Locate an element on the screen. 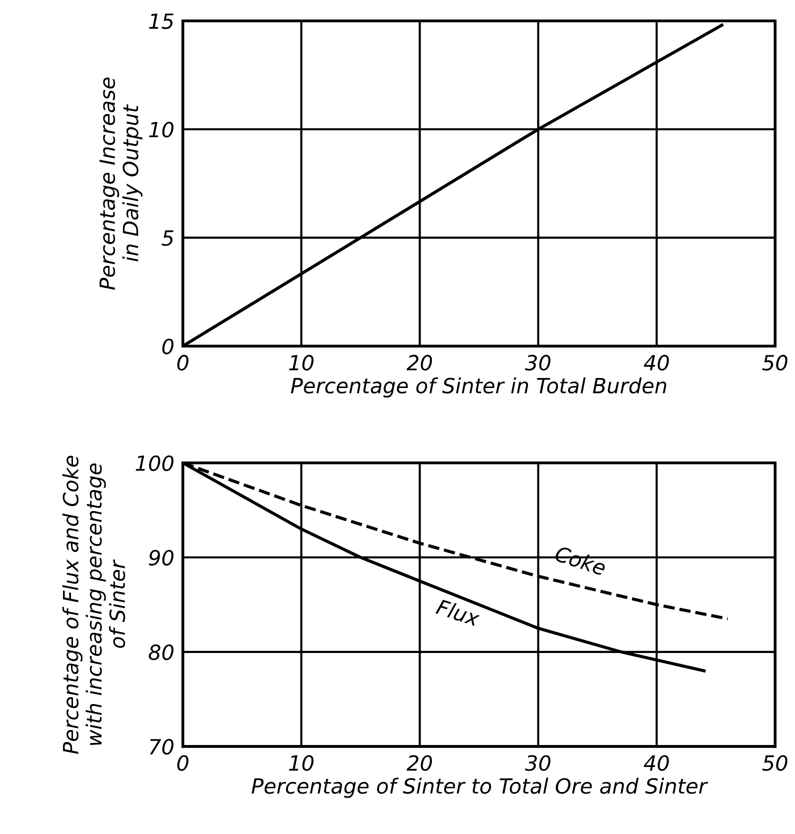  x-axis-title: Percentage of Sinter to Total Ore and Sinter is located at coordinates (480, 788).